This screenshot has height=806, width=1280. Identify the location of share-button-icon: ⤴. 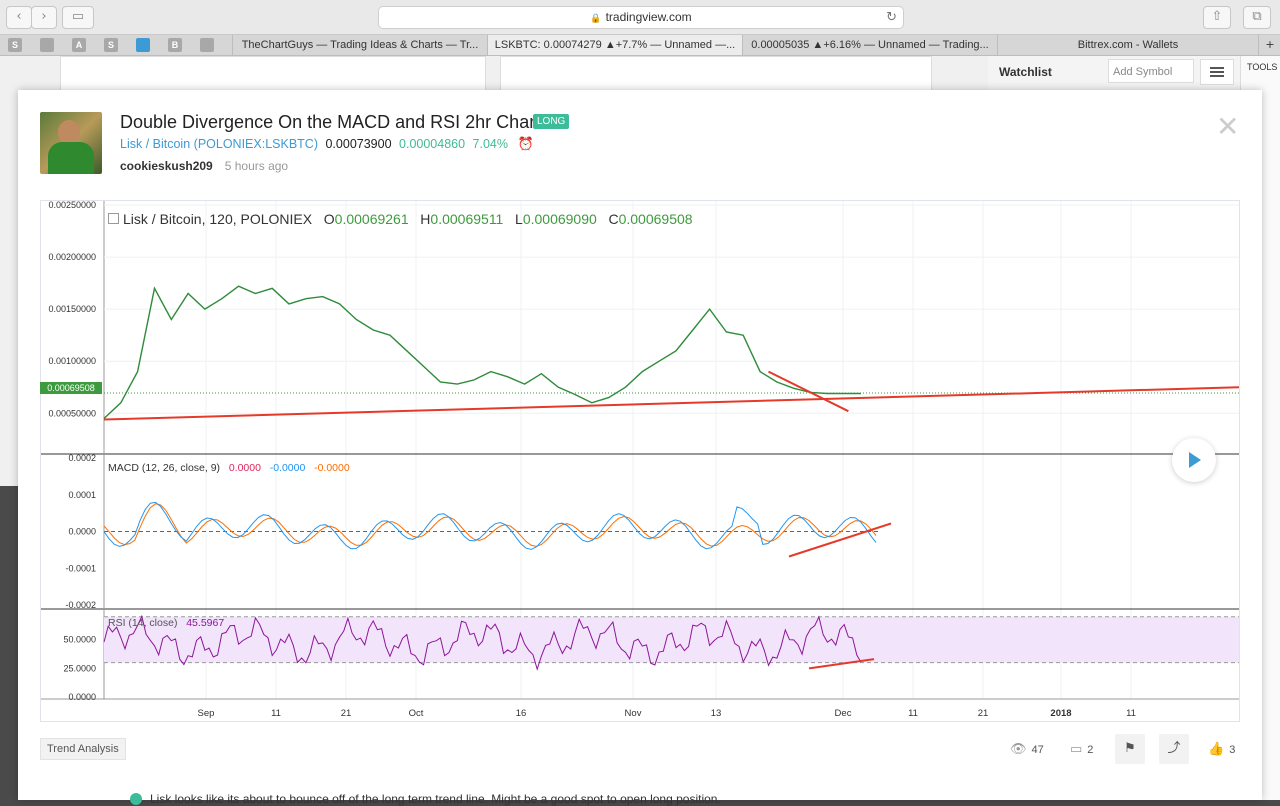
(1174, 749).